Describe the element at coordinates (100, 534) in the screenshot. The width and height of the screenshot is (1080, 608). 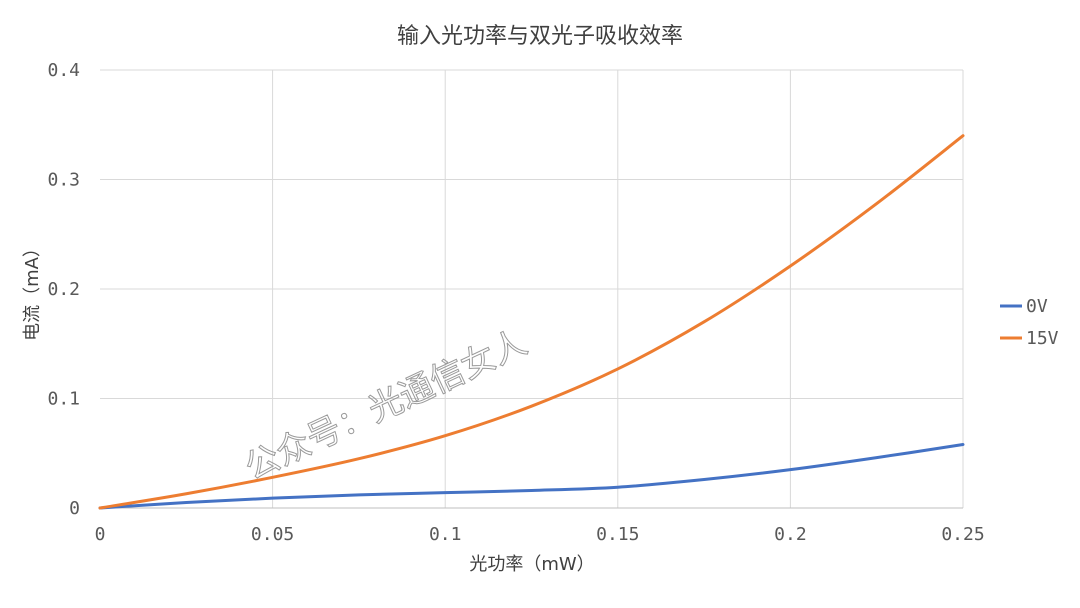
I see `x-tick-label: 0` at that location.